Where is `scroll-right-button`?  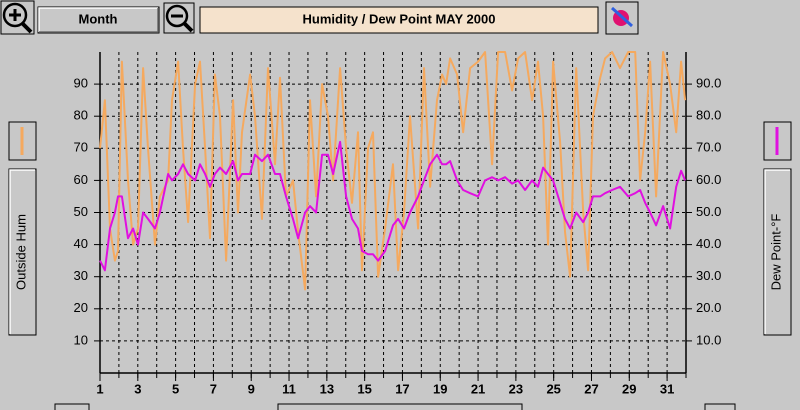
scroll-right-button is located at coordinates (720, 406).